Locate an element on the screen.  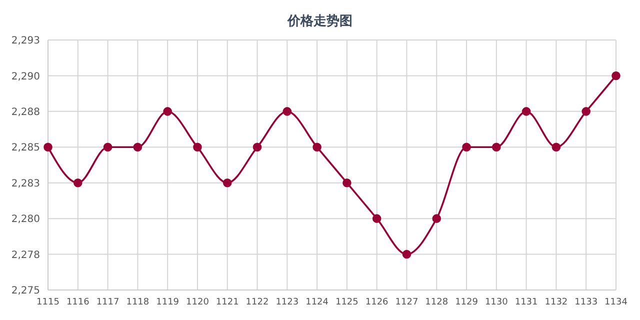
x-tick-label: 1127 is located at coordinates (406, 302).